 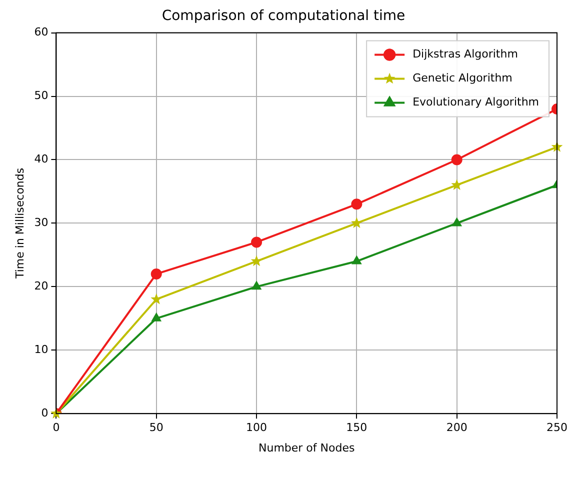 What do you see at coordinates (41, 32) in the screenshot?
I see `y-tick-label: 60` at bounding box center [41, 32].